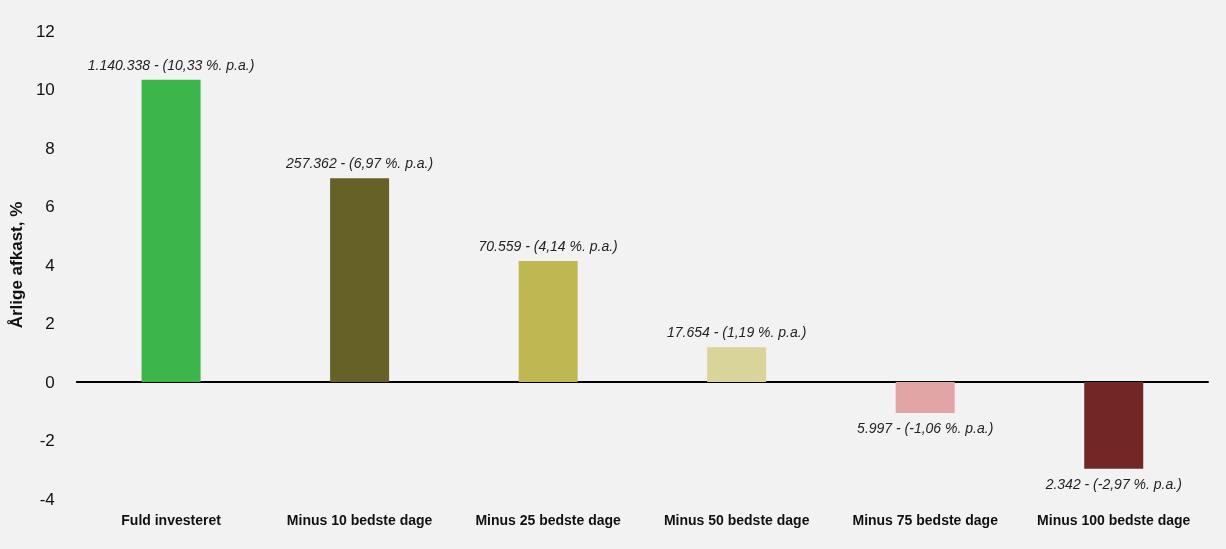  I want to click on x-tick-label: Minus 25 bedste dage, so click(548, 520).